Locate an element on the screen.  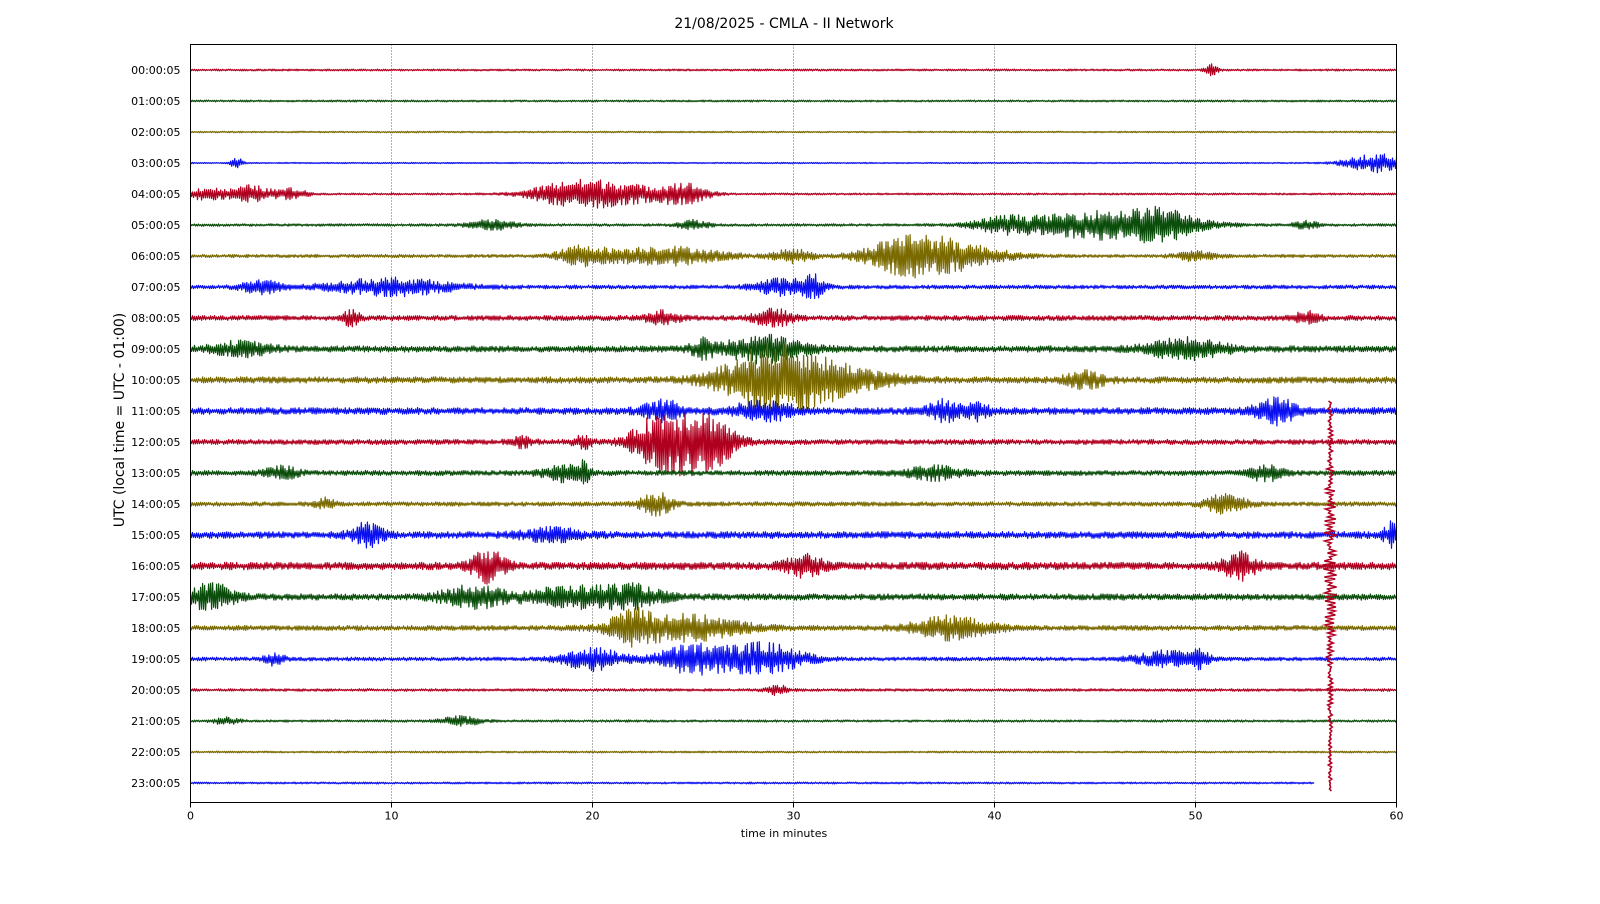
row-label: 11:00:05 is located at coordinates (155, 411).